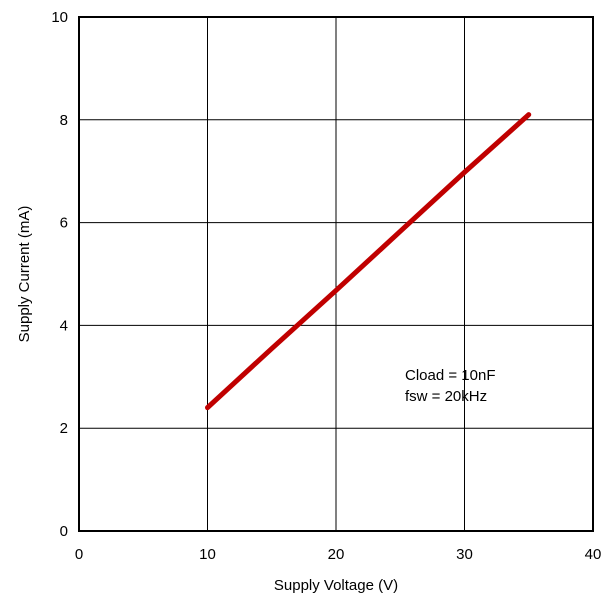 Image resolution: width=615 pixels, height=598 pixels. What do you see at coordinates (336, 585) in the screenshot?
I see `x-axis-label: Supply Voltage (V)` at bounding box center [336, 585].